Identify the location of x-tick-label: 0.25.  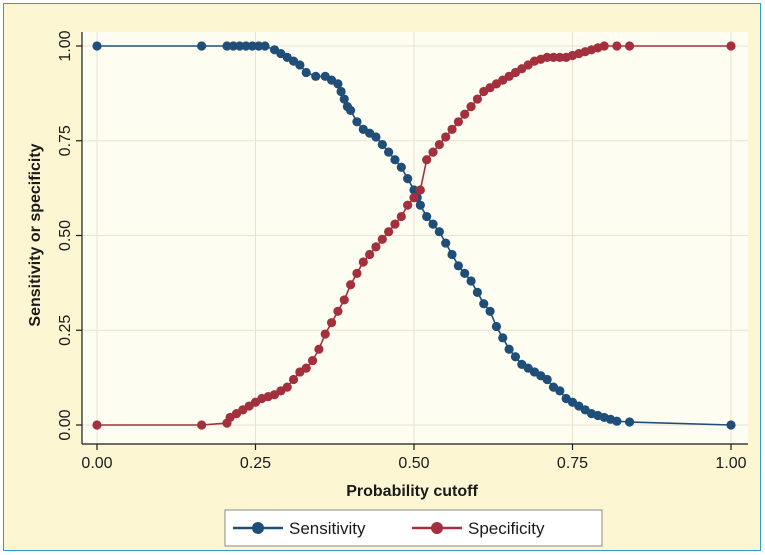
(255, 463).